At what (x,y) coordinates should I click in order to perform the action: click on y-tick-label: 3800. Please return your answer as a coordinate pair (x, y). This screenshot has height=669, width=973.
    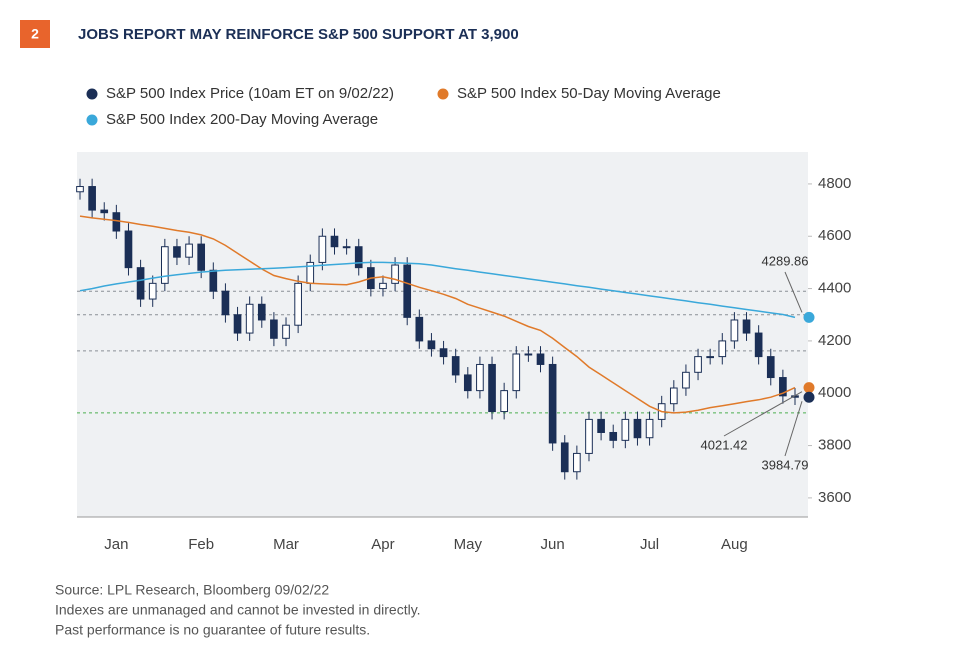
    Looking at the image, I should click on (834, 445).